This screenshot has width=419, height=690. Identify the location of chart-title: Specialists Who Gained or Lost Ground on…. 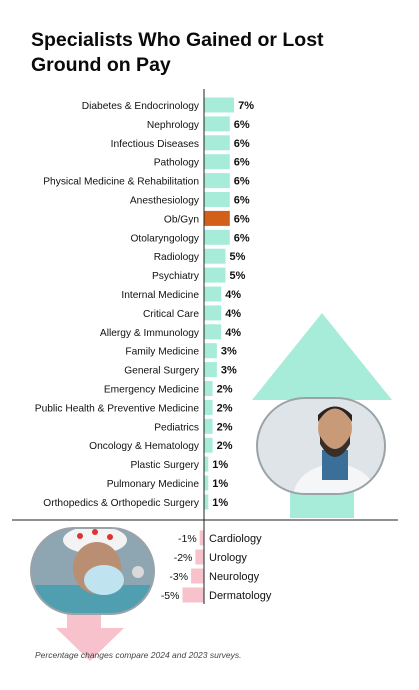
(177, 52).